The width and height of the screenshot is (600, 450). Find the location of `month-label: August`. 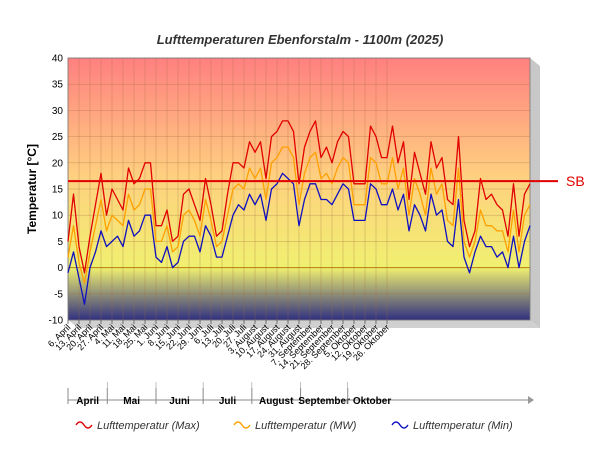

month-label: August is located at coordinates (276, 401).